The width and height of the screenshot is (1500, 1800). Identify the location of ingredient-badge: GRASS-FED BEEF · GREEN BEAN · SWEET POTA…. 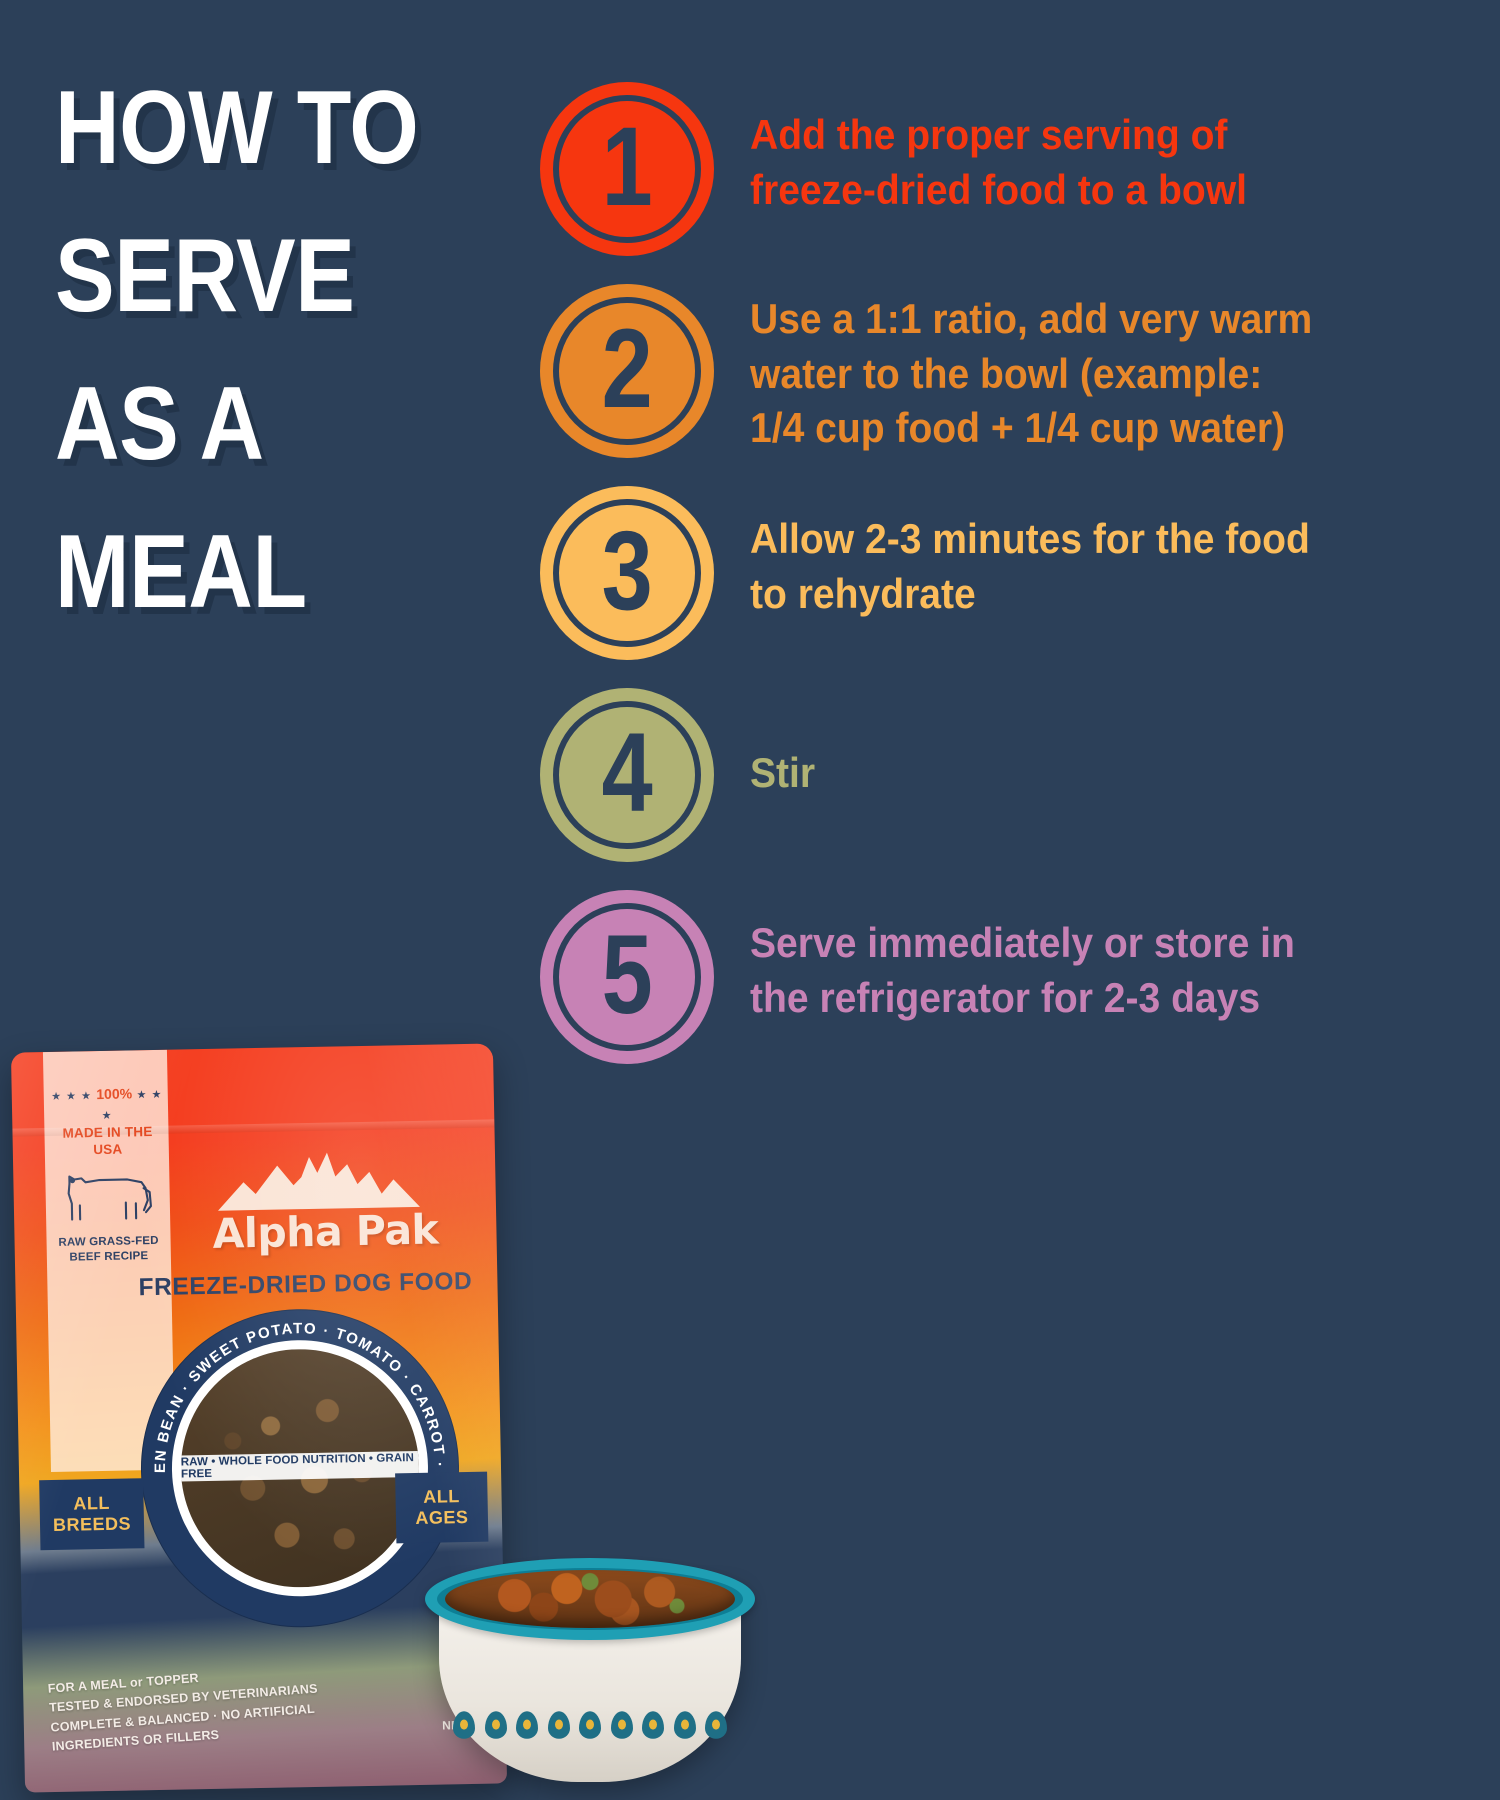
(299, 1468).